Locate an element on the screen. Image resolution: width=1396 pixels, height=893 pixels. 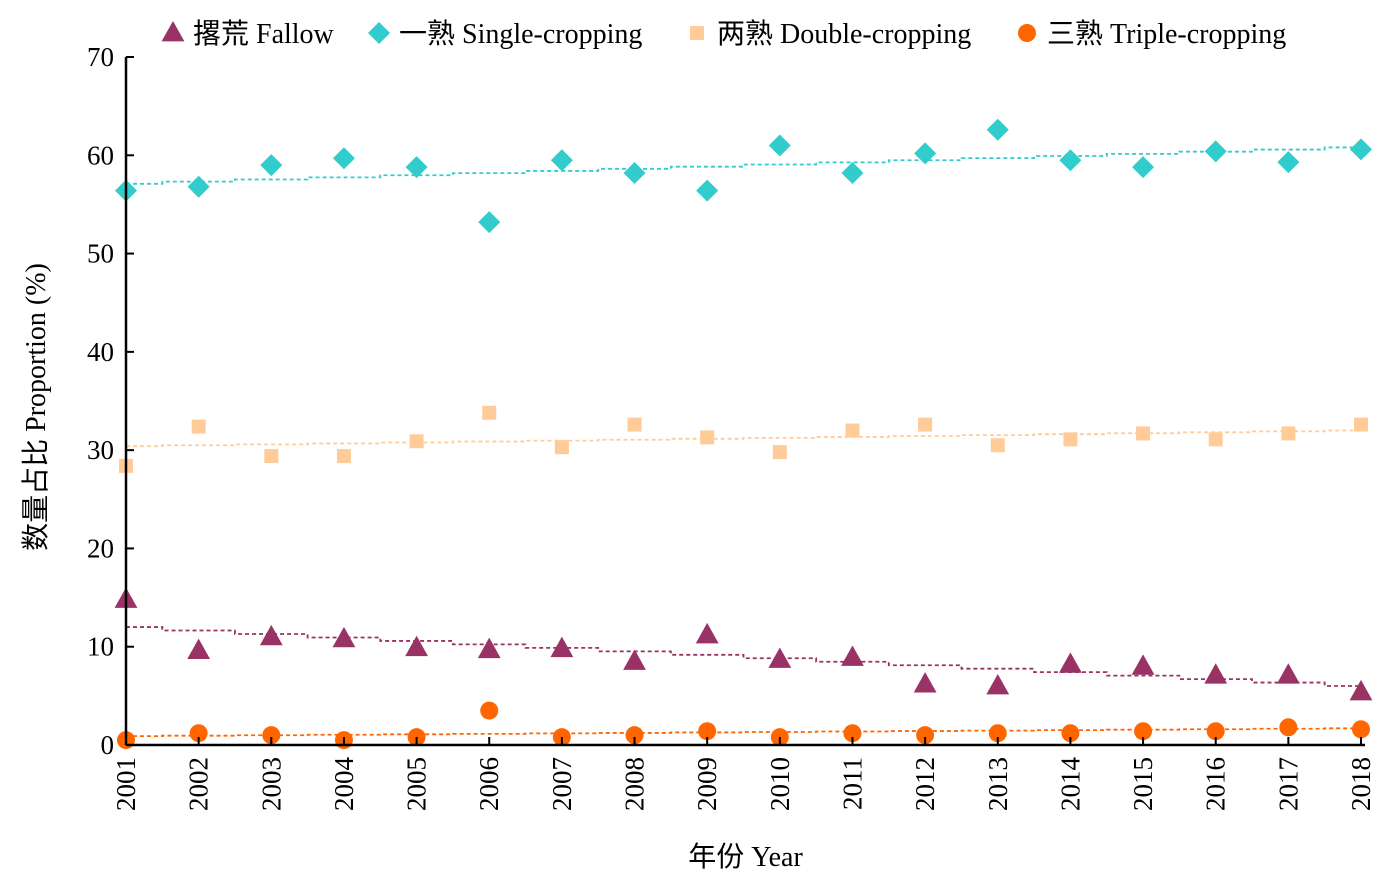
x-tick-label: 2007 is located at coordinates (562, 784).